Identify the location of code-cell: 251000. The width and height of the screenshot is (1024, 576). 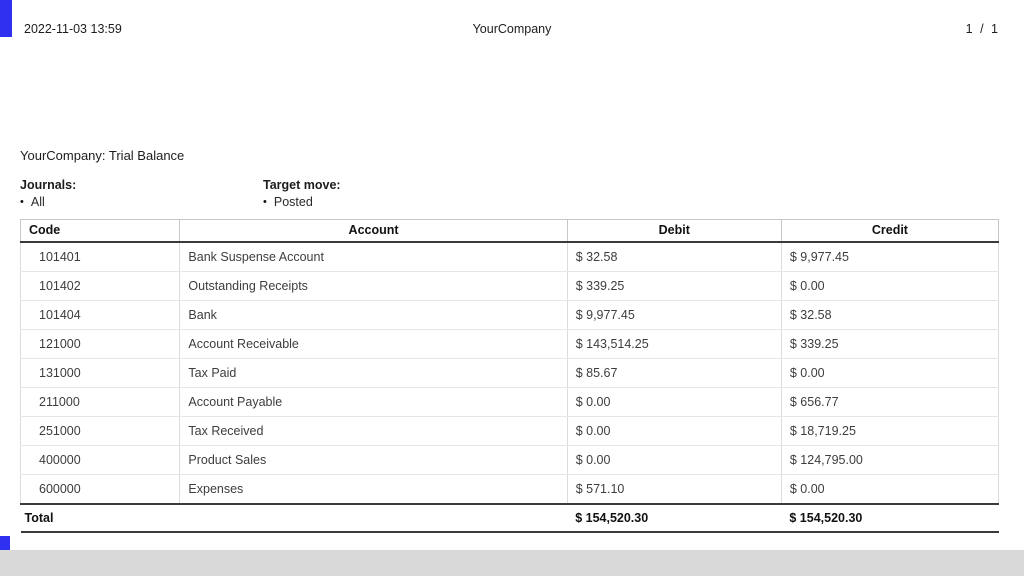
(100, 431).